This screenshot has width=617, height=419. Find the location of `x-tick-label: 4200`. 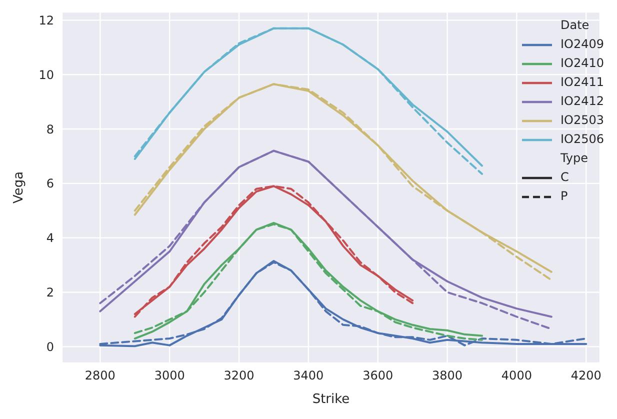

x-tick-label: 4200 is located at coordinates (586, 375).